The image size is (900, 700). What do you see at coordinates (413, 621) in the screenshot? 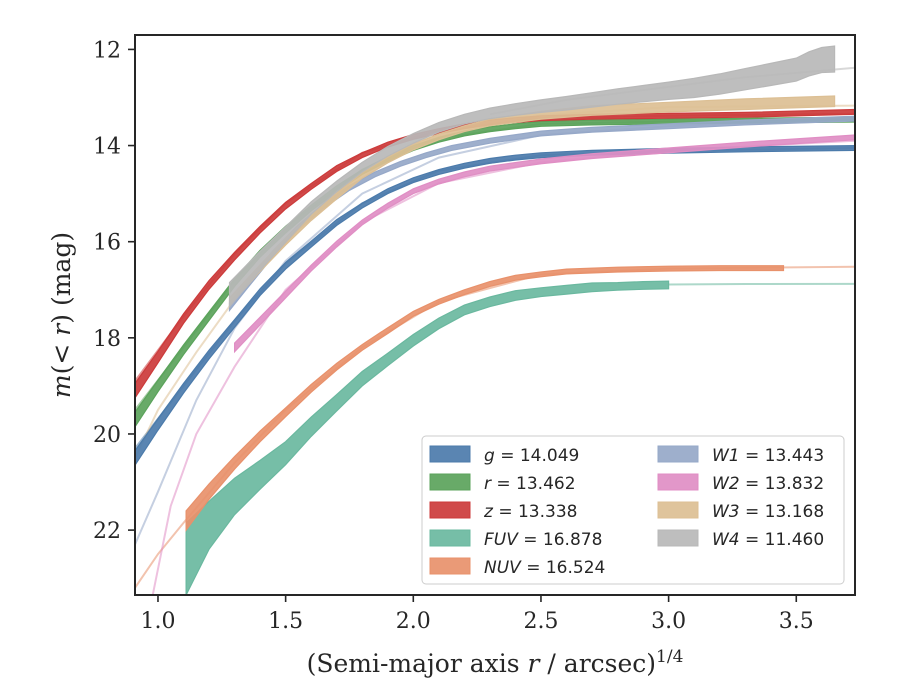
I see `x-tick-label: 2.0` at bounding box center [413, 621].